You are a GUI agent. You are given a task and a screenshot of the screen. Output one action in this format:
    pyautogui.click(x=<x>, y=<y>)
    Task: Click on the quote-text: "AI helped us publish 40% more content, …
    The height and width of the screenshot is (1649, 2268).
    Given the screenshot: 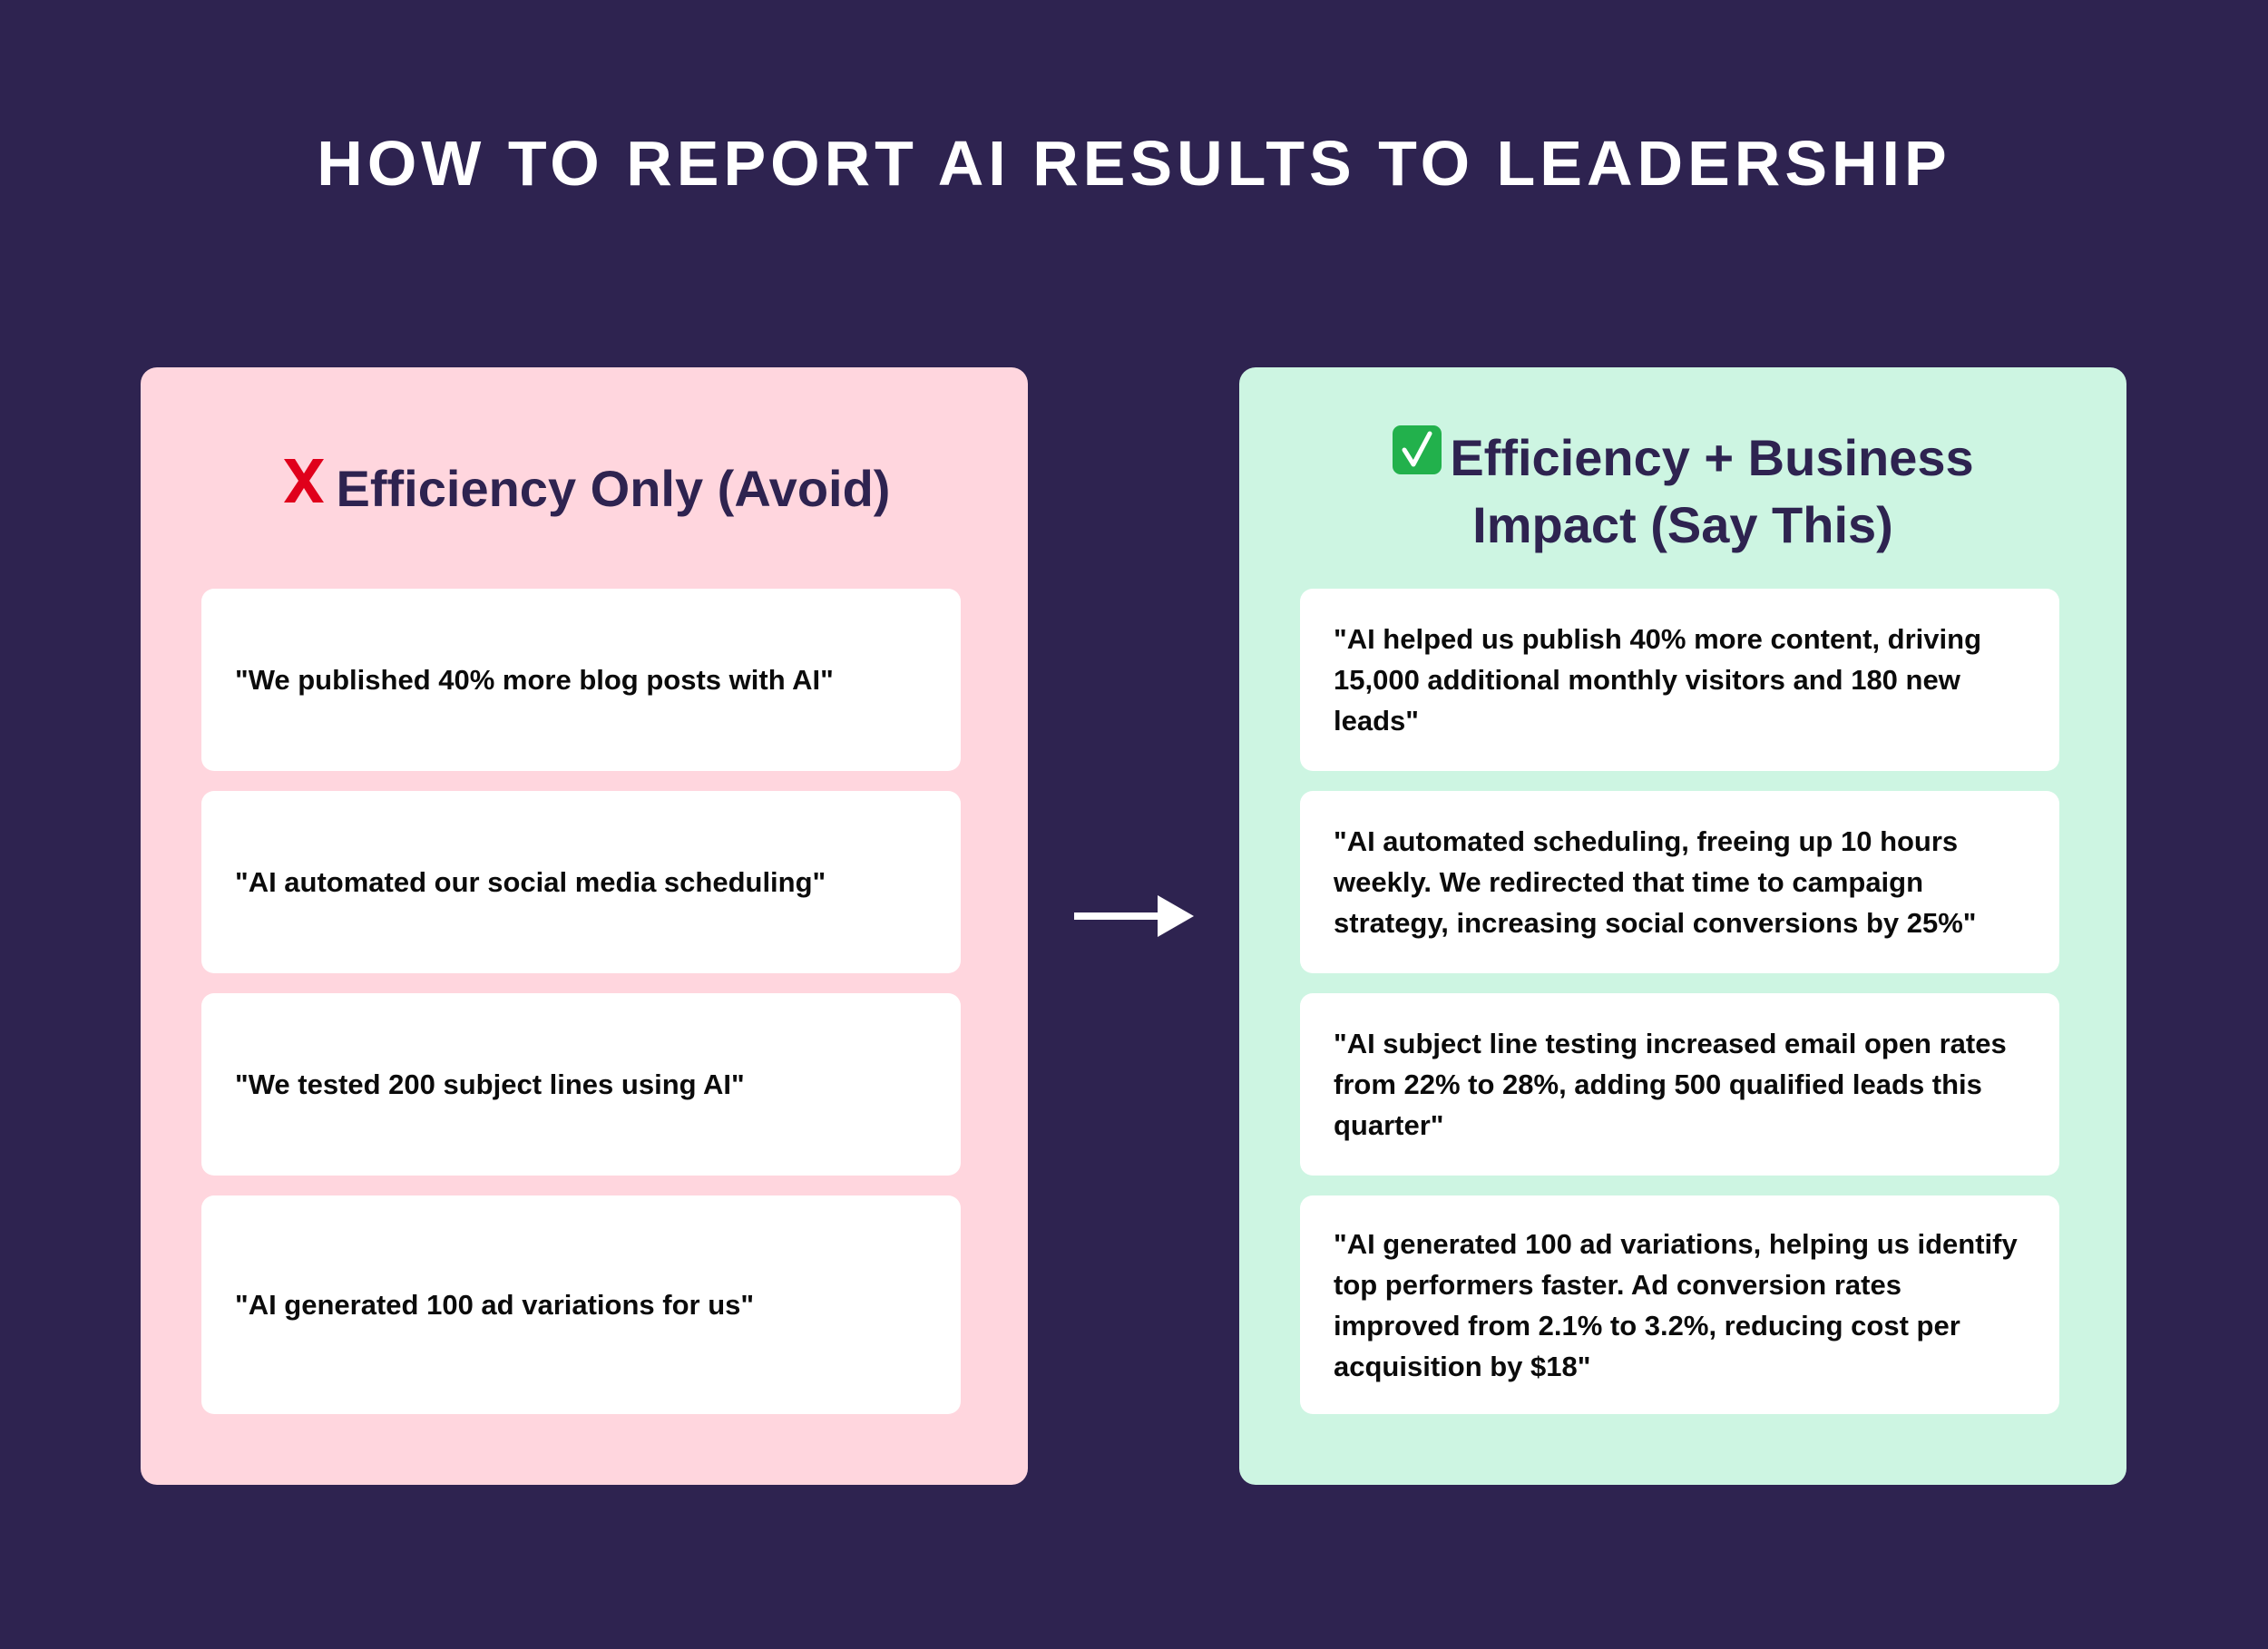 What is the action you would take?
    pyautogui.click(x=1658, y=680)
    